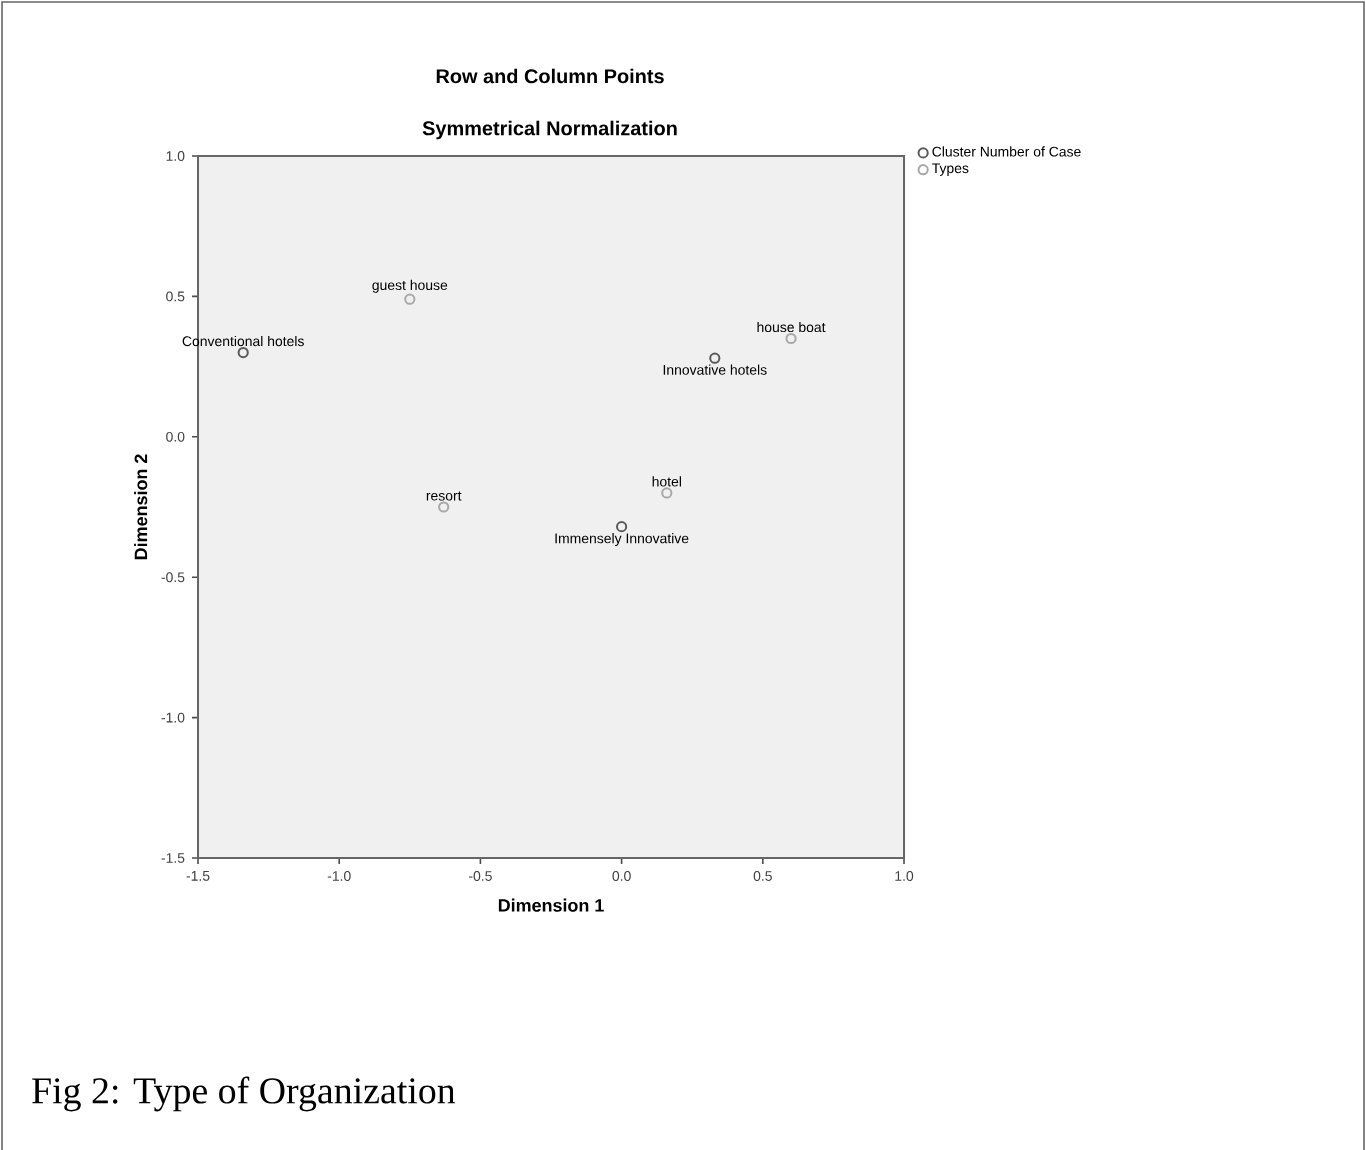 This screenshot has width=1366, height=1150. What do you see at coordinates (244, 1094) in the screenshot?
I see `caption: Fig 2: Type of Organization` at bounding box center [244, 1094].